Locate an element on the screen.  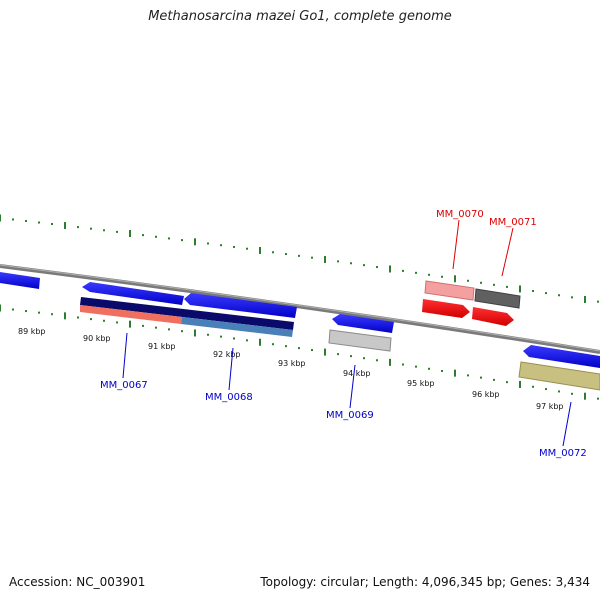
tick-label-97: 97 kbp is located at coordinates (550, 406).